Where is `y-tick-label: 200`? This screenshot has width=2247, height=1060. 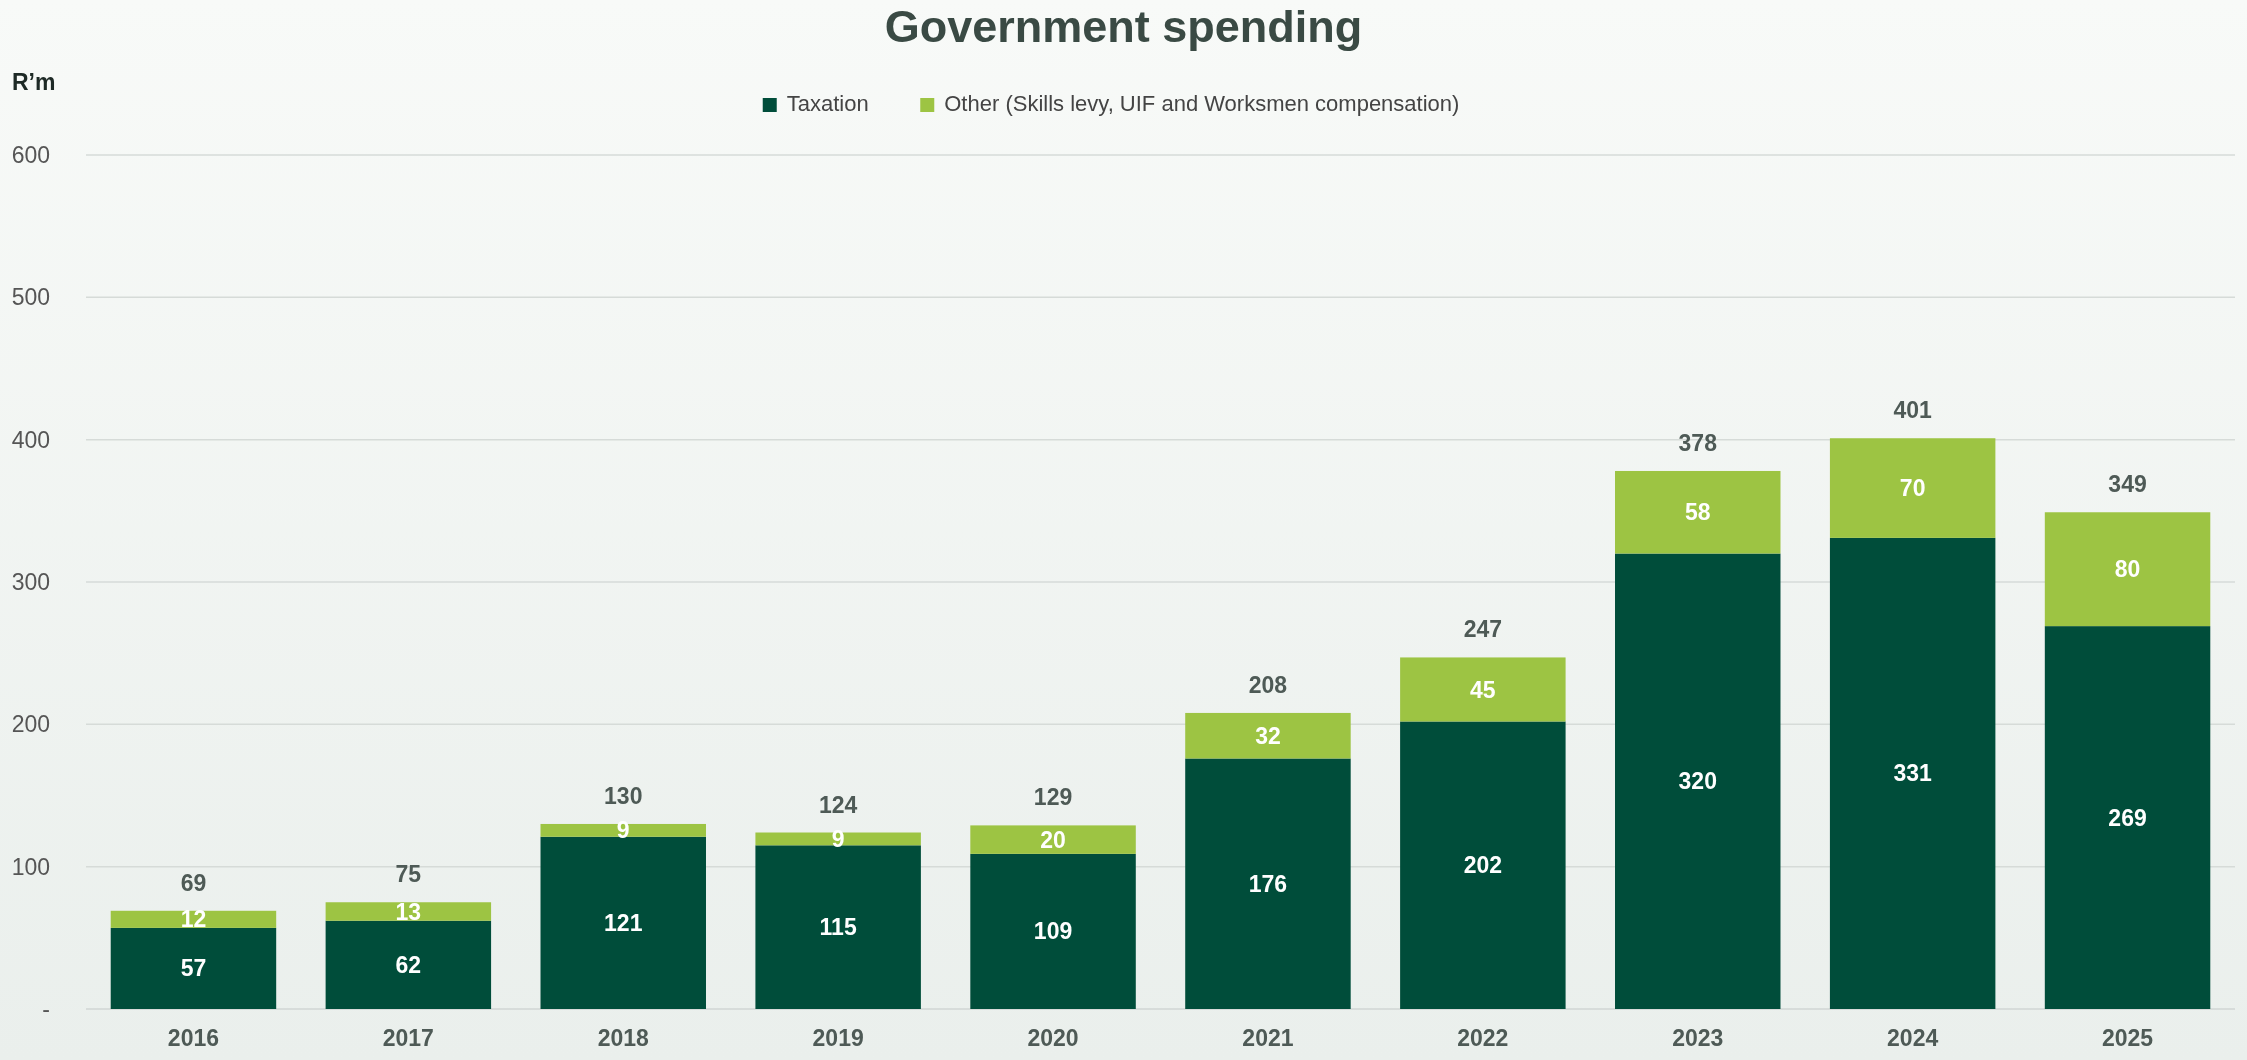
y-tick-label: 200 is located at coordinates (30, 724).